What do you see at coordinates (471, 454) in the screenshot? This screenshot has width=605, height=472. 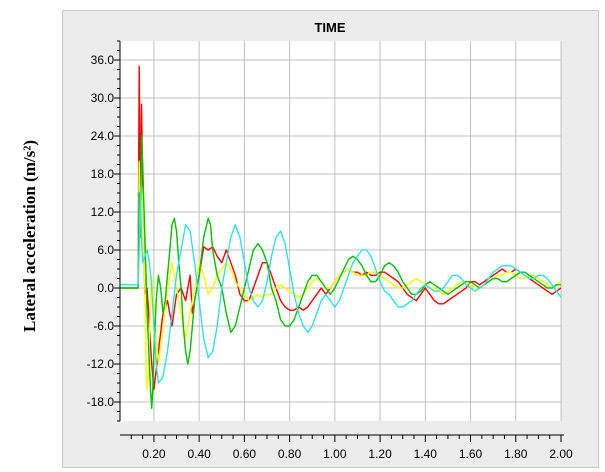 I see `x-tick-label: 1.60` at bounding box center [471, 454].